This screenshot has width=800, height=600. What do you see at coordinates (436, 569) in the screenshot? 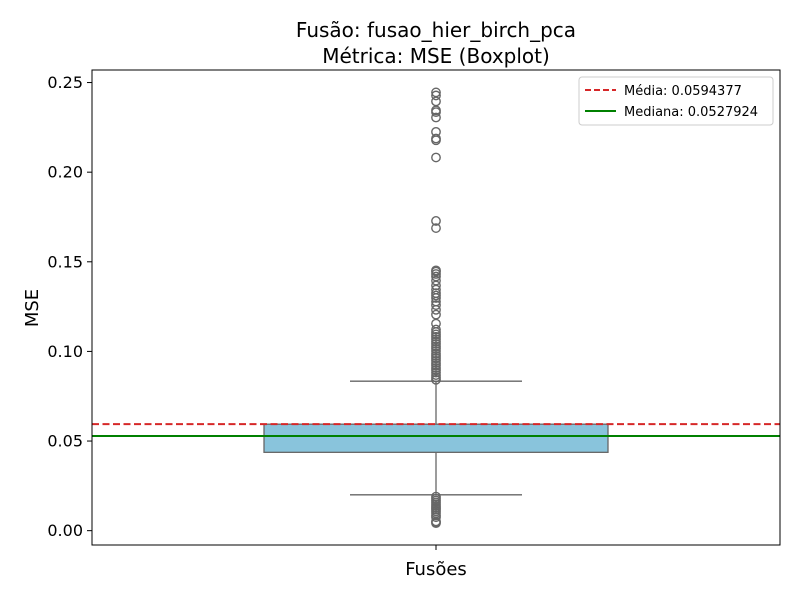
I see `x-axis-label: Fusões` at bounding box center [436, 569].